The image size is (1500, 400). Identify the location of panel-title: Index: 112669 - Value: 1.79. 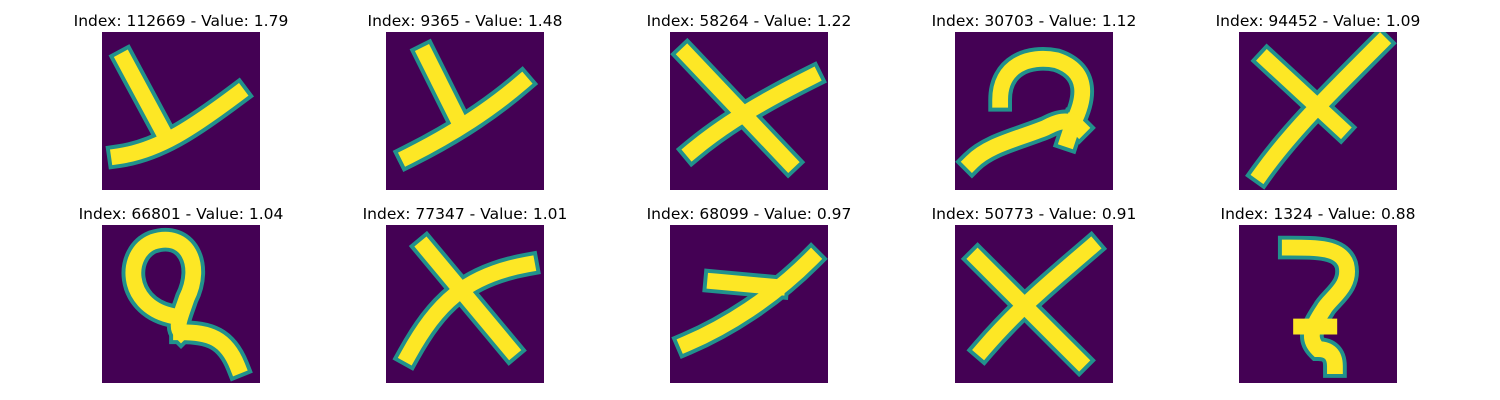
(181, 21).